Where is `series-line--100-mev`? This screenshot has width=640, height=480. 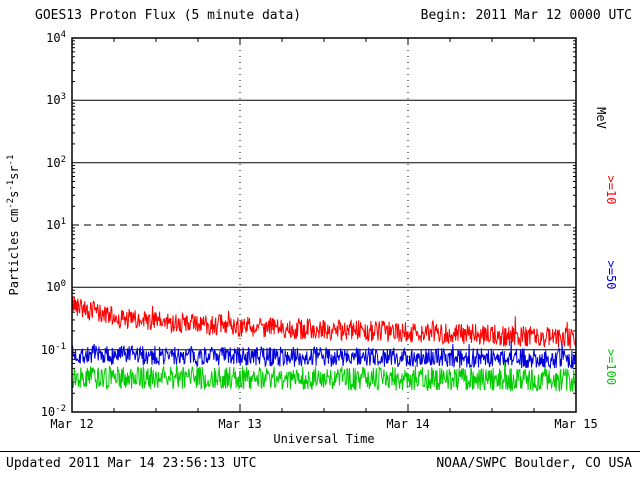 series-line--100-mev is located at coordinates (324, 377).